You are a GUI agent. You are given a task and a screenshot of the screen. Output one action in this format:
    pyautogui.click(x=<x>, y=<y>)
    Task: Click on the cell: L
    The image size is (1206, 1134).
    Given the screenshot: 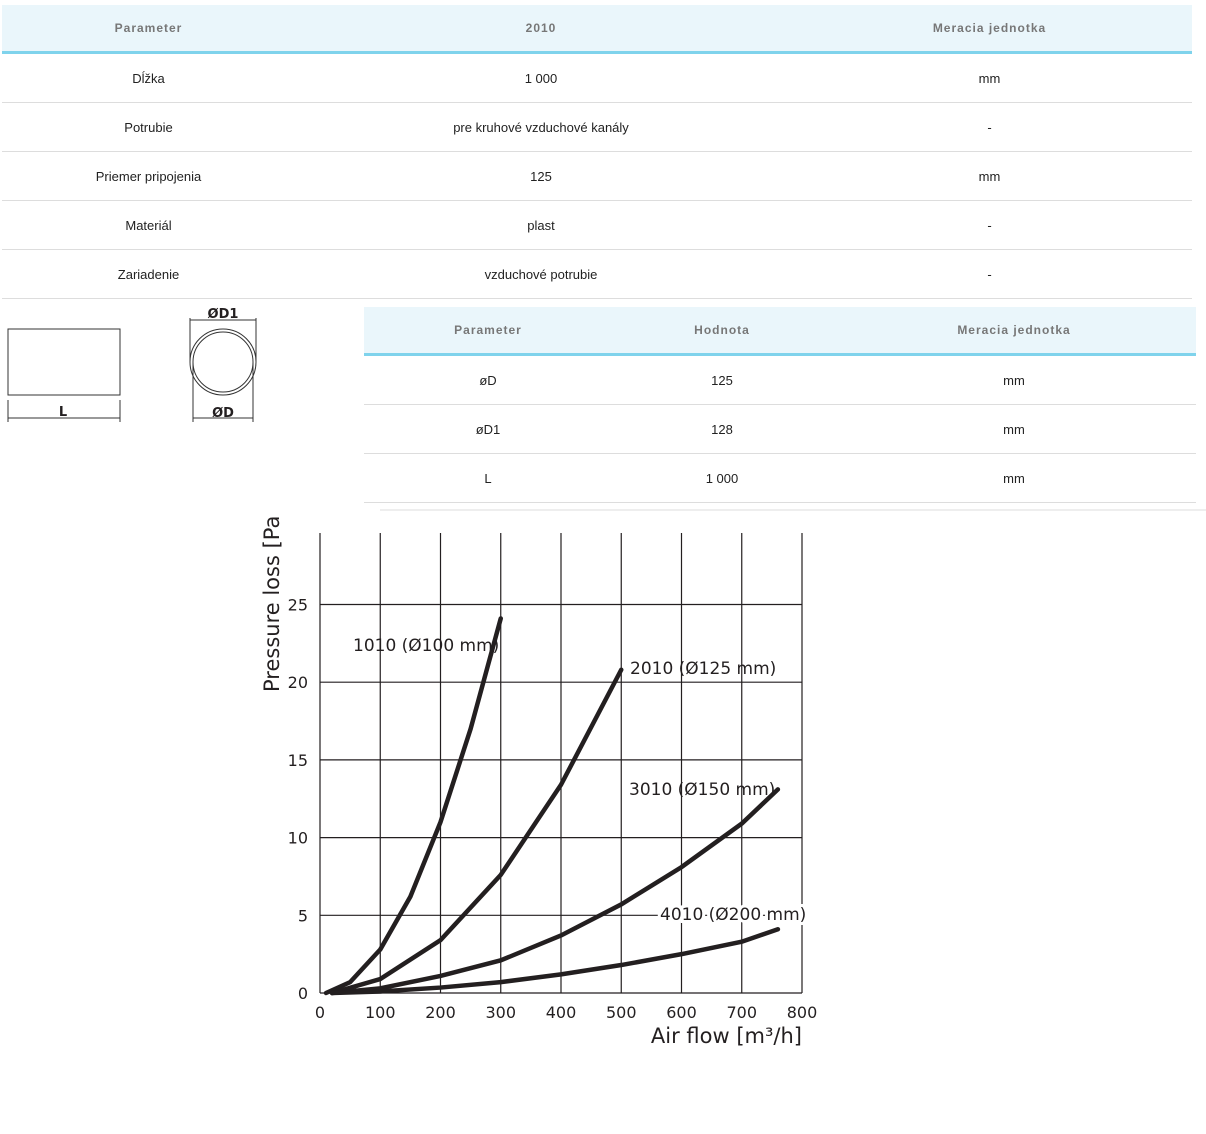 What is the action you would take?
    pyautogui.click(x=488, y=478)
    